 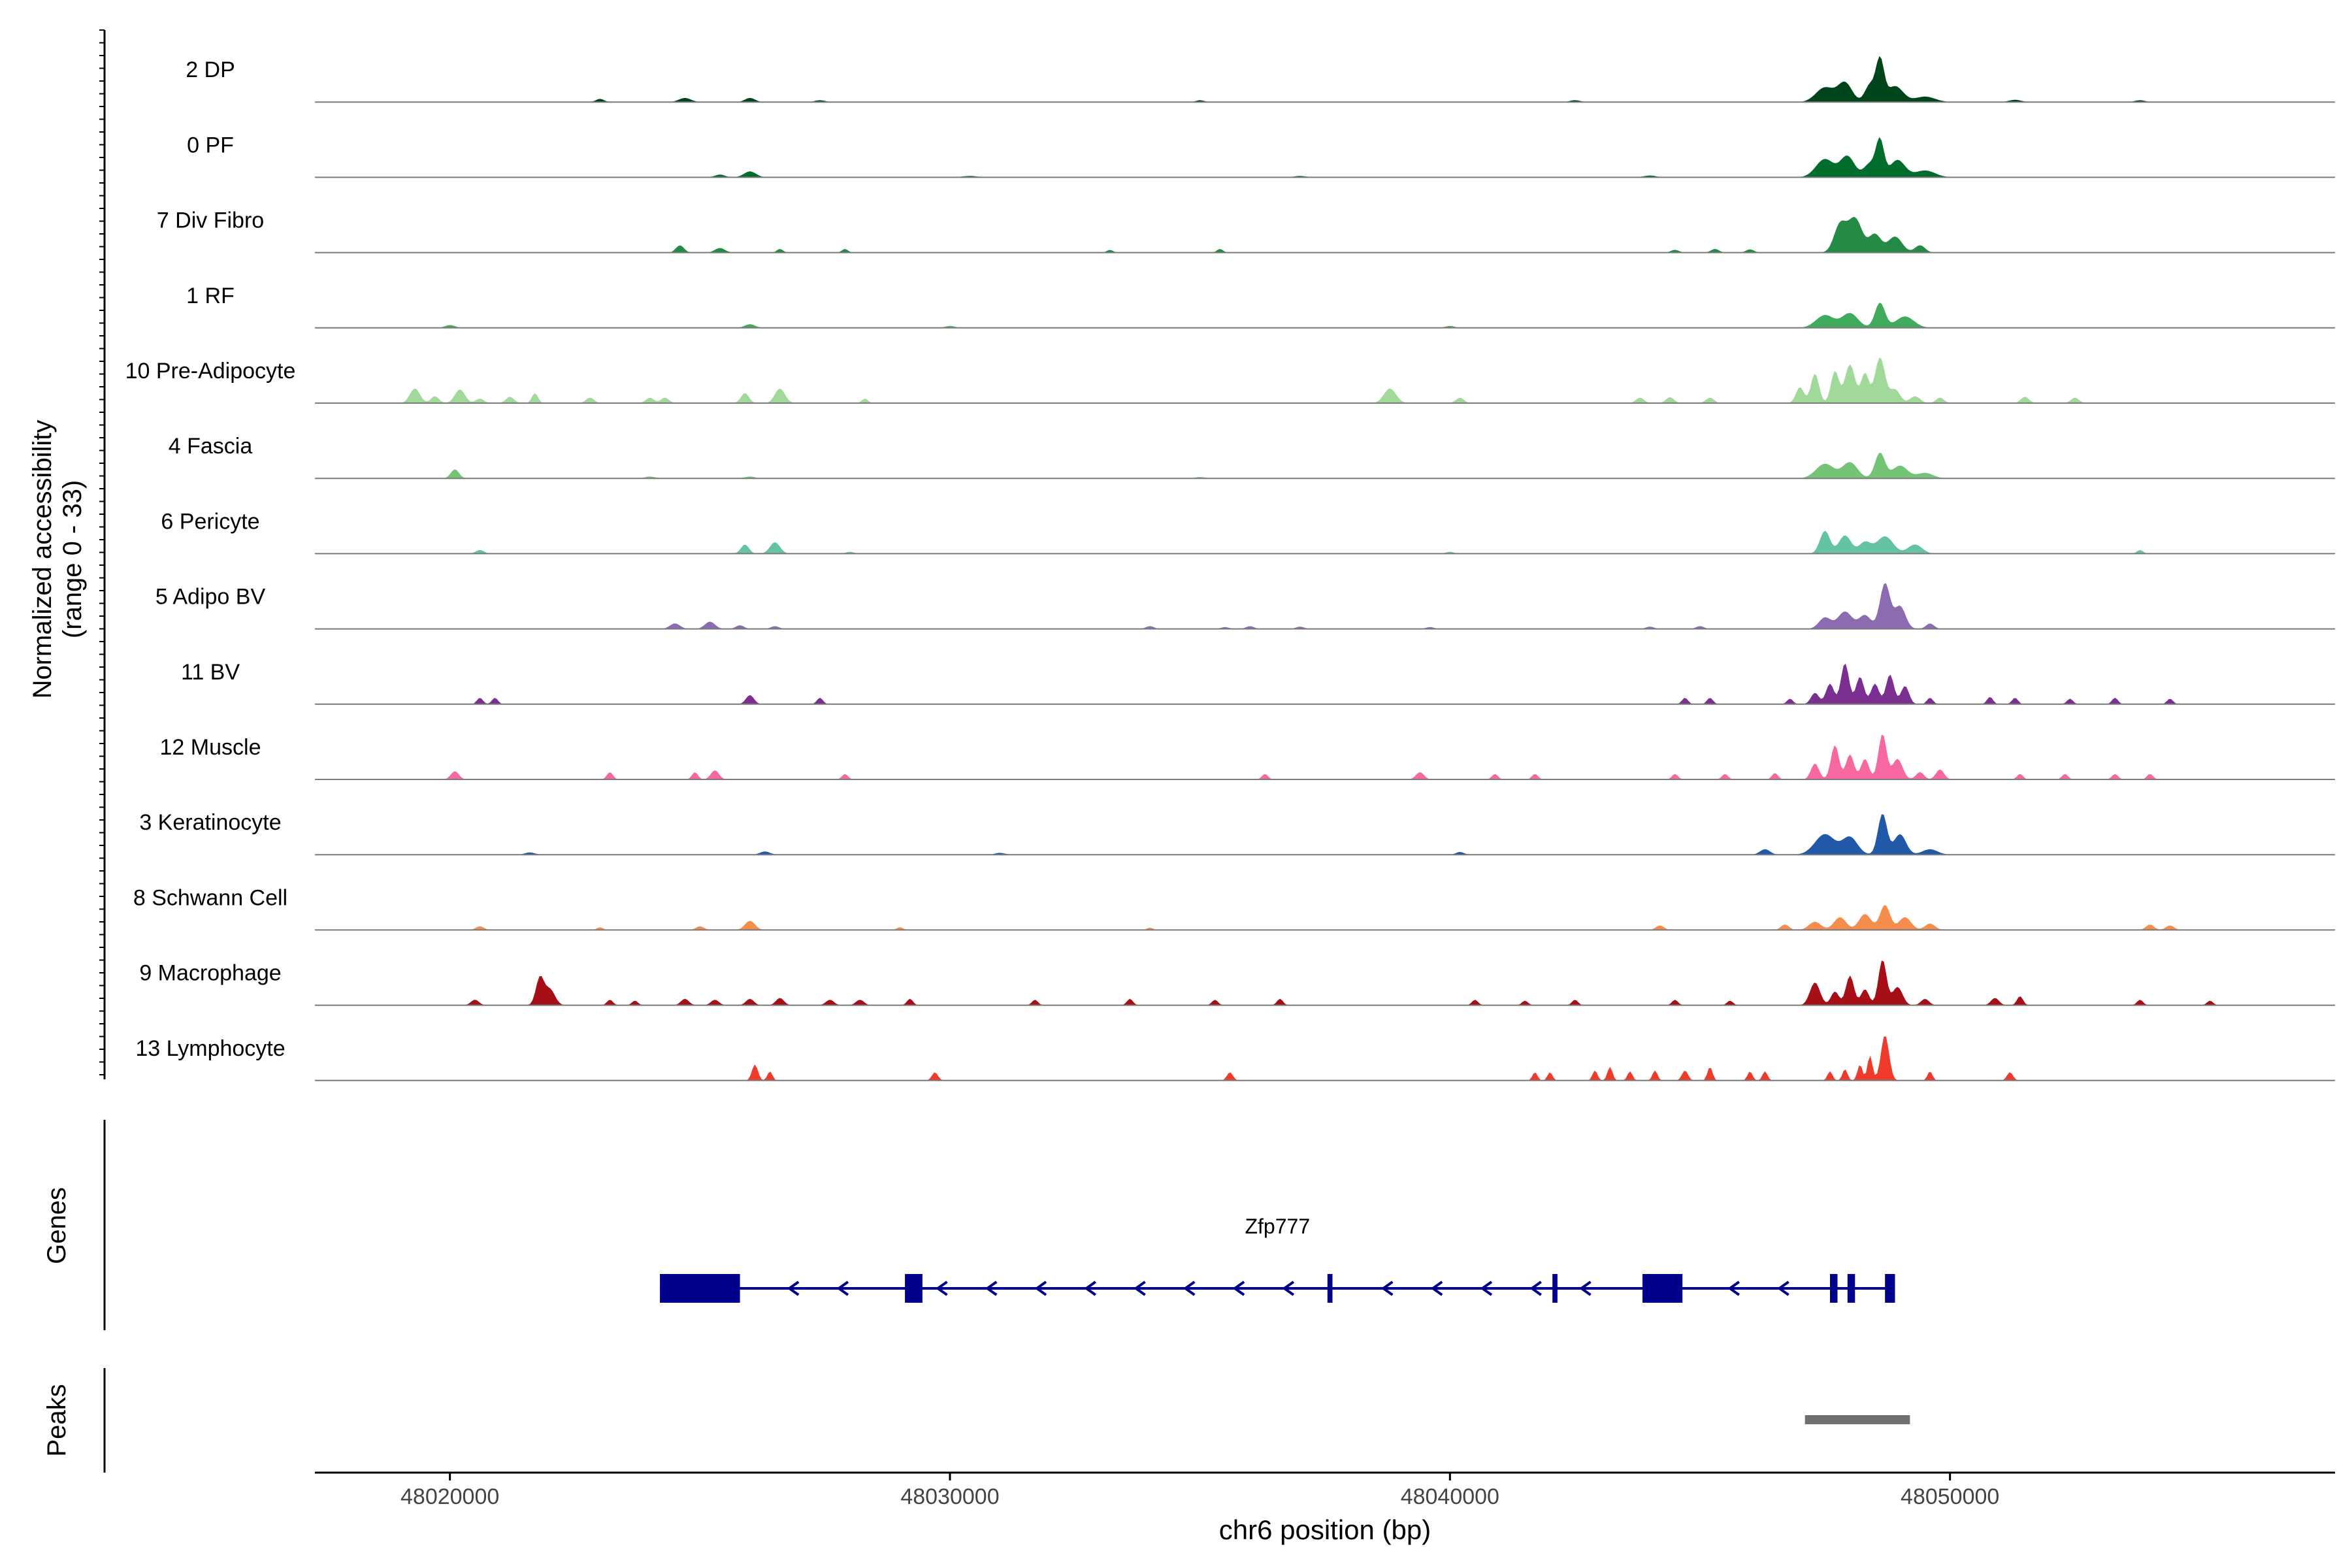 I want to click on track-label: 12 Muscle, so click(x=210, y=747).